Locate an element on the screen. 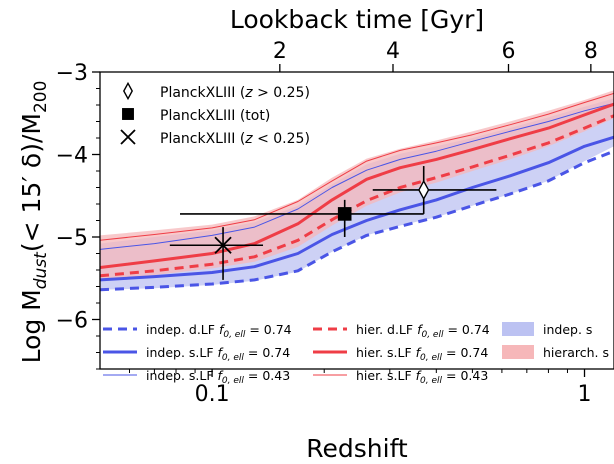  legend-line-label-4: hier. s.LF f0, ell = 0.74 is located at coordinates (422, 354).